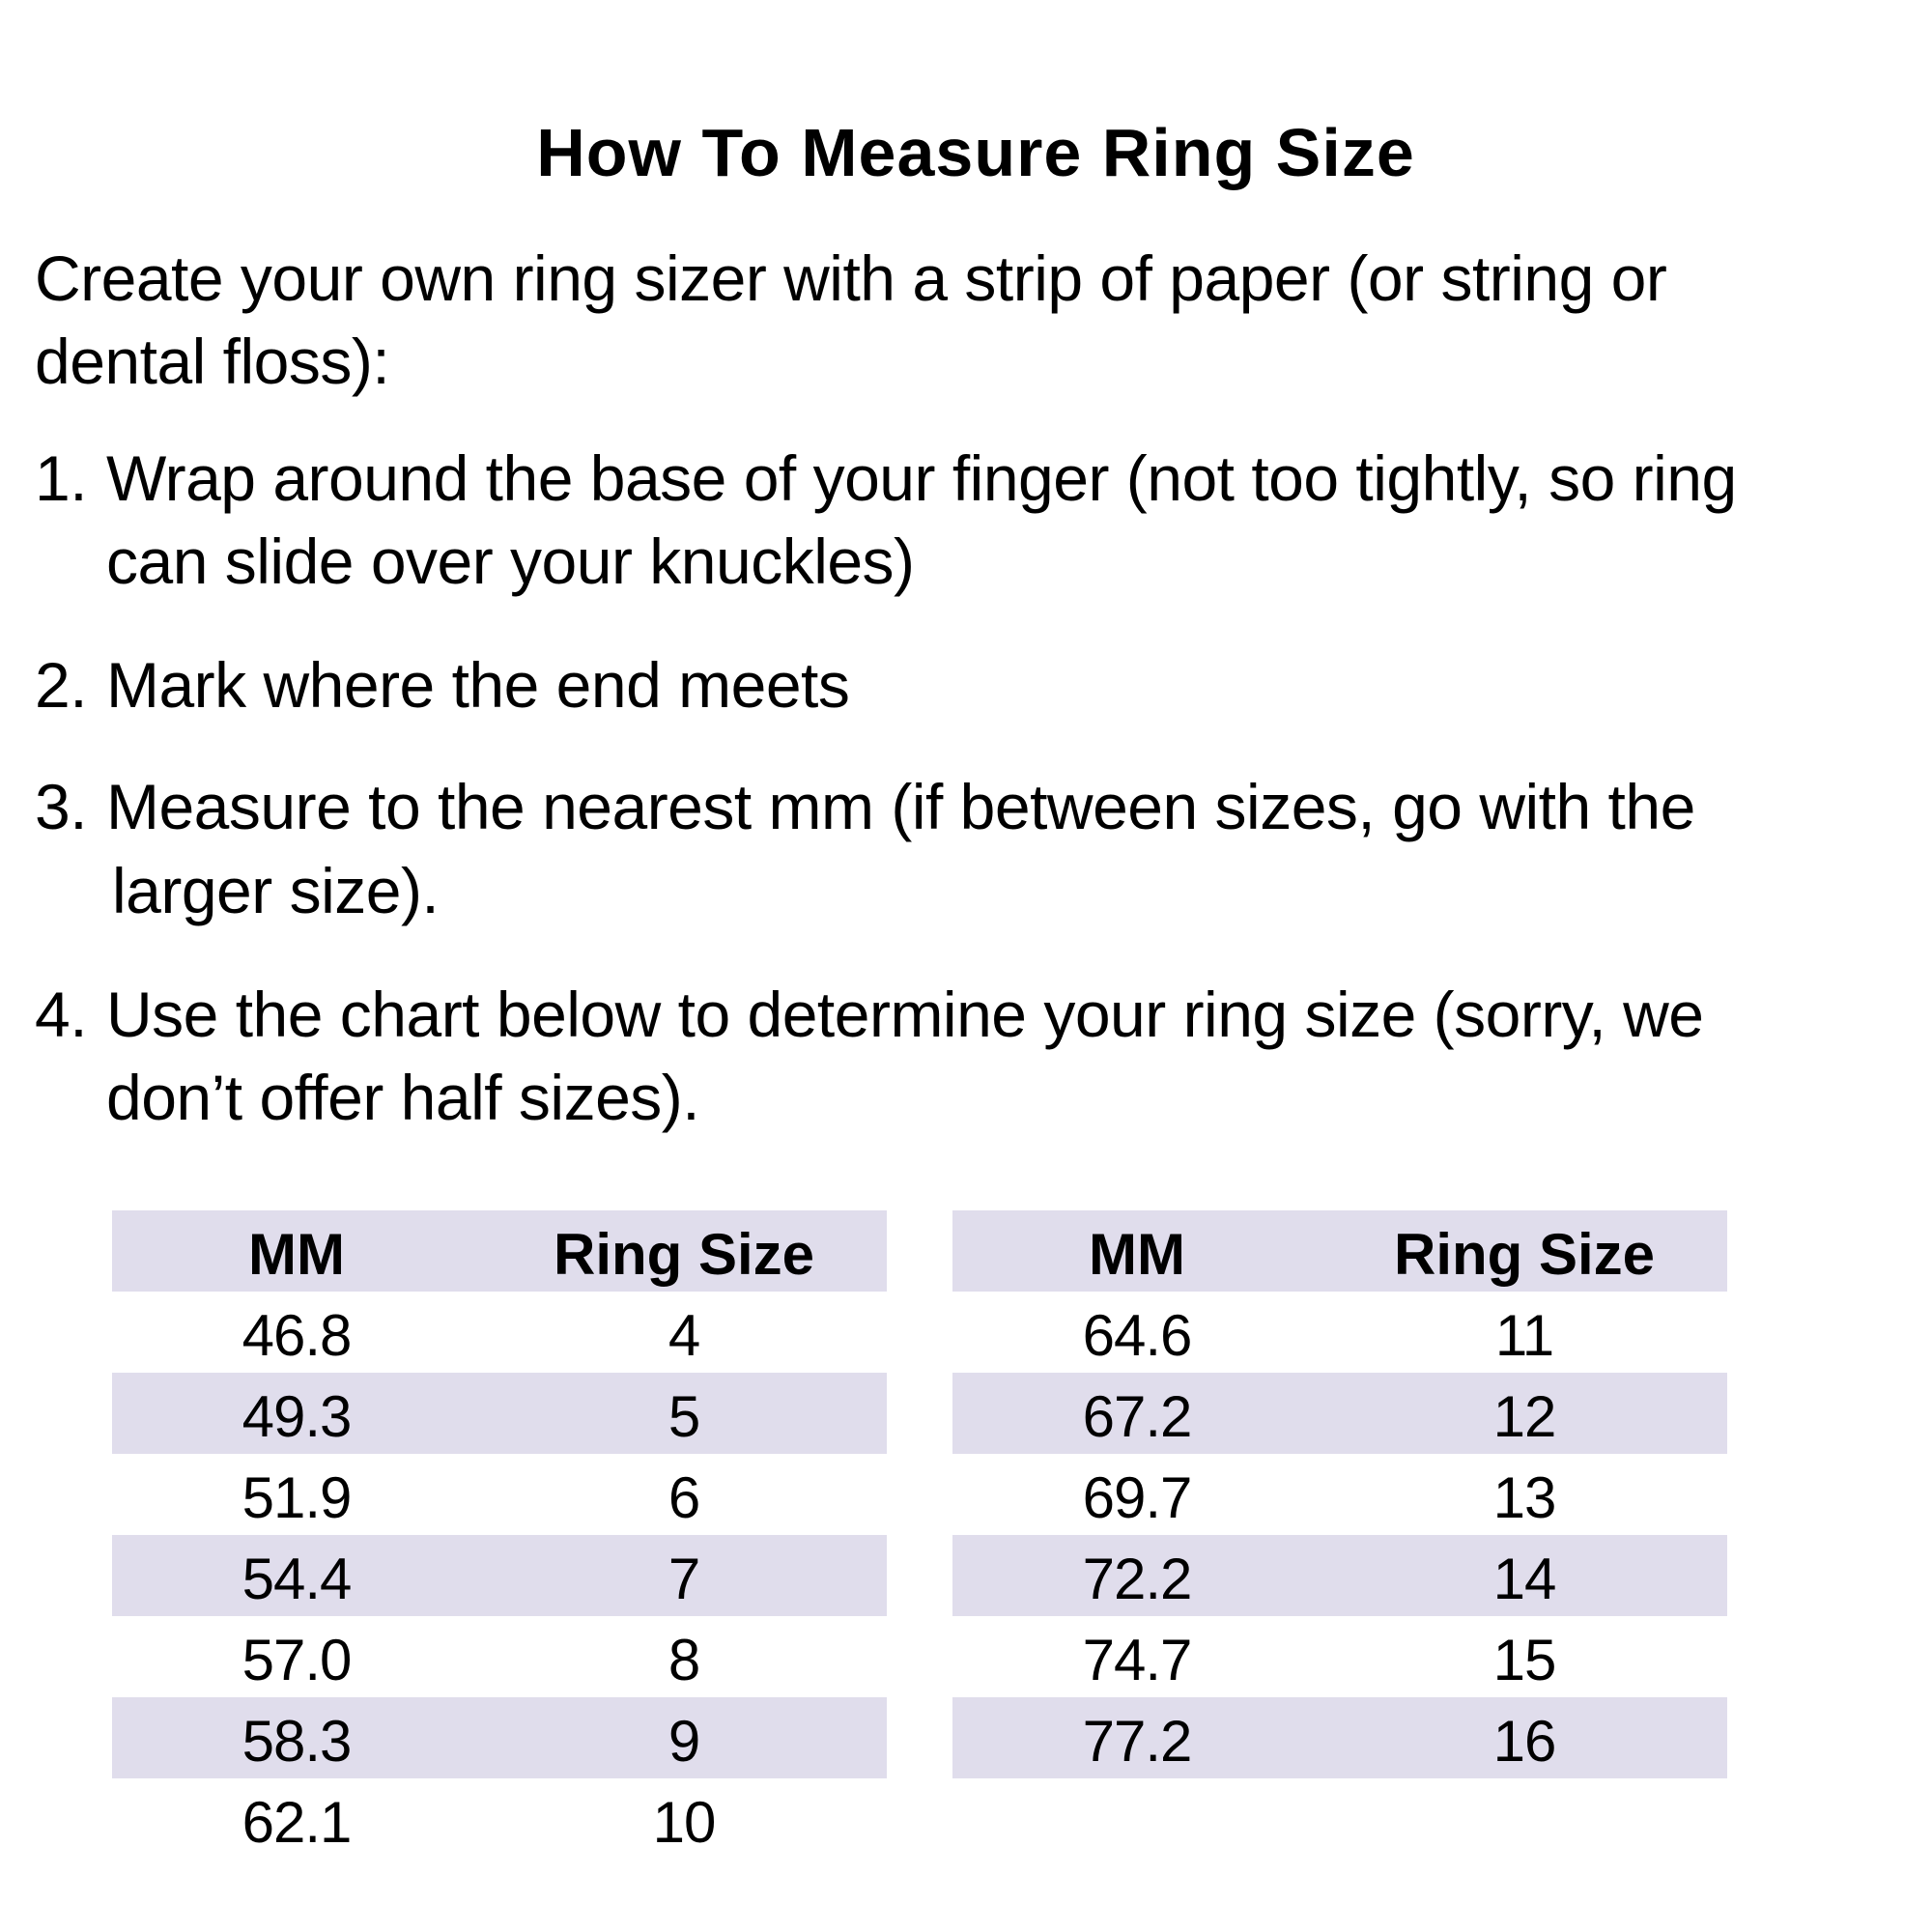 Image resolution: width=1932 pixels, height=1932 pixels. What do you see at coordinates (499, 1413) in the screenshot?
I see `table-row: 49.3 5` at bounding box center [499, 1413].